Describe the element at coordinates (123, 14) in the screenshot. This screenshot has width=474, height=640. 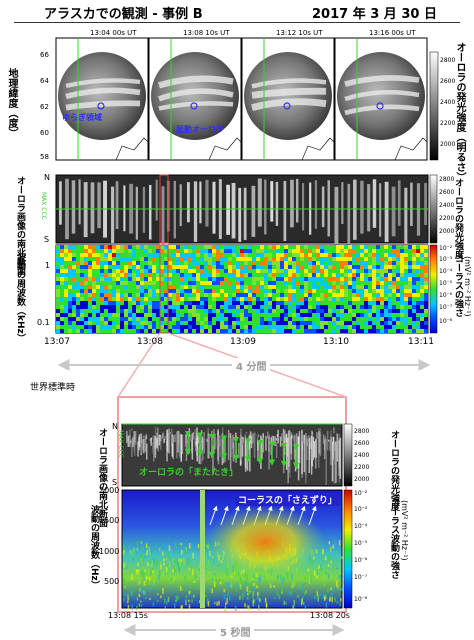
I see `figure-title: アラスカでの観測 - 事例 B` at that location.